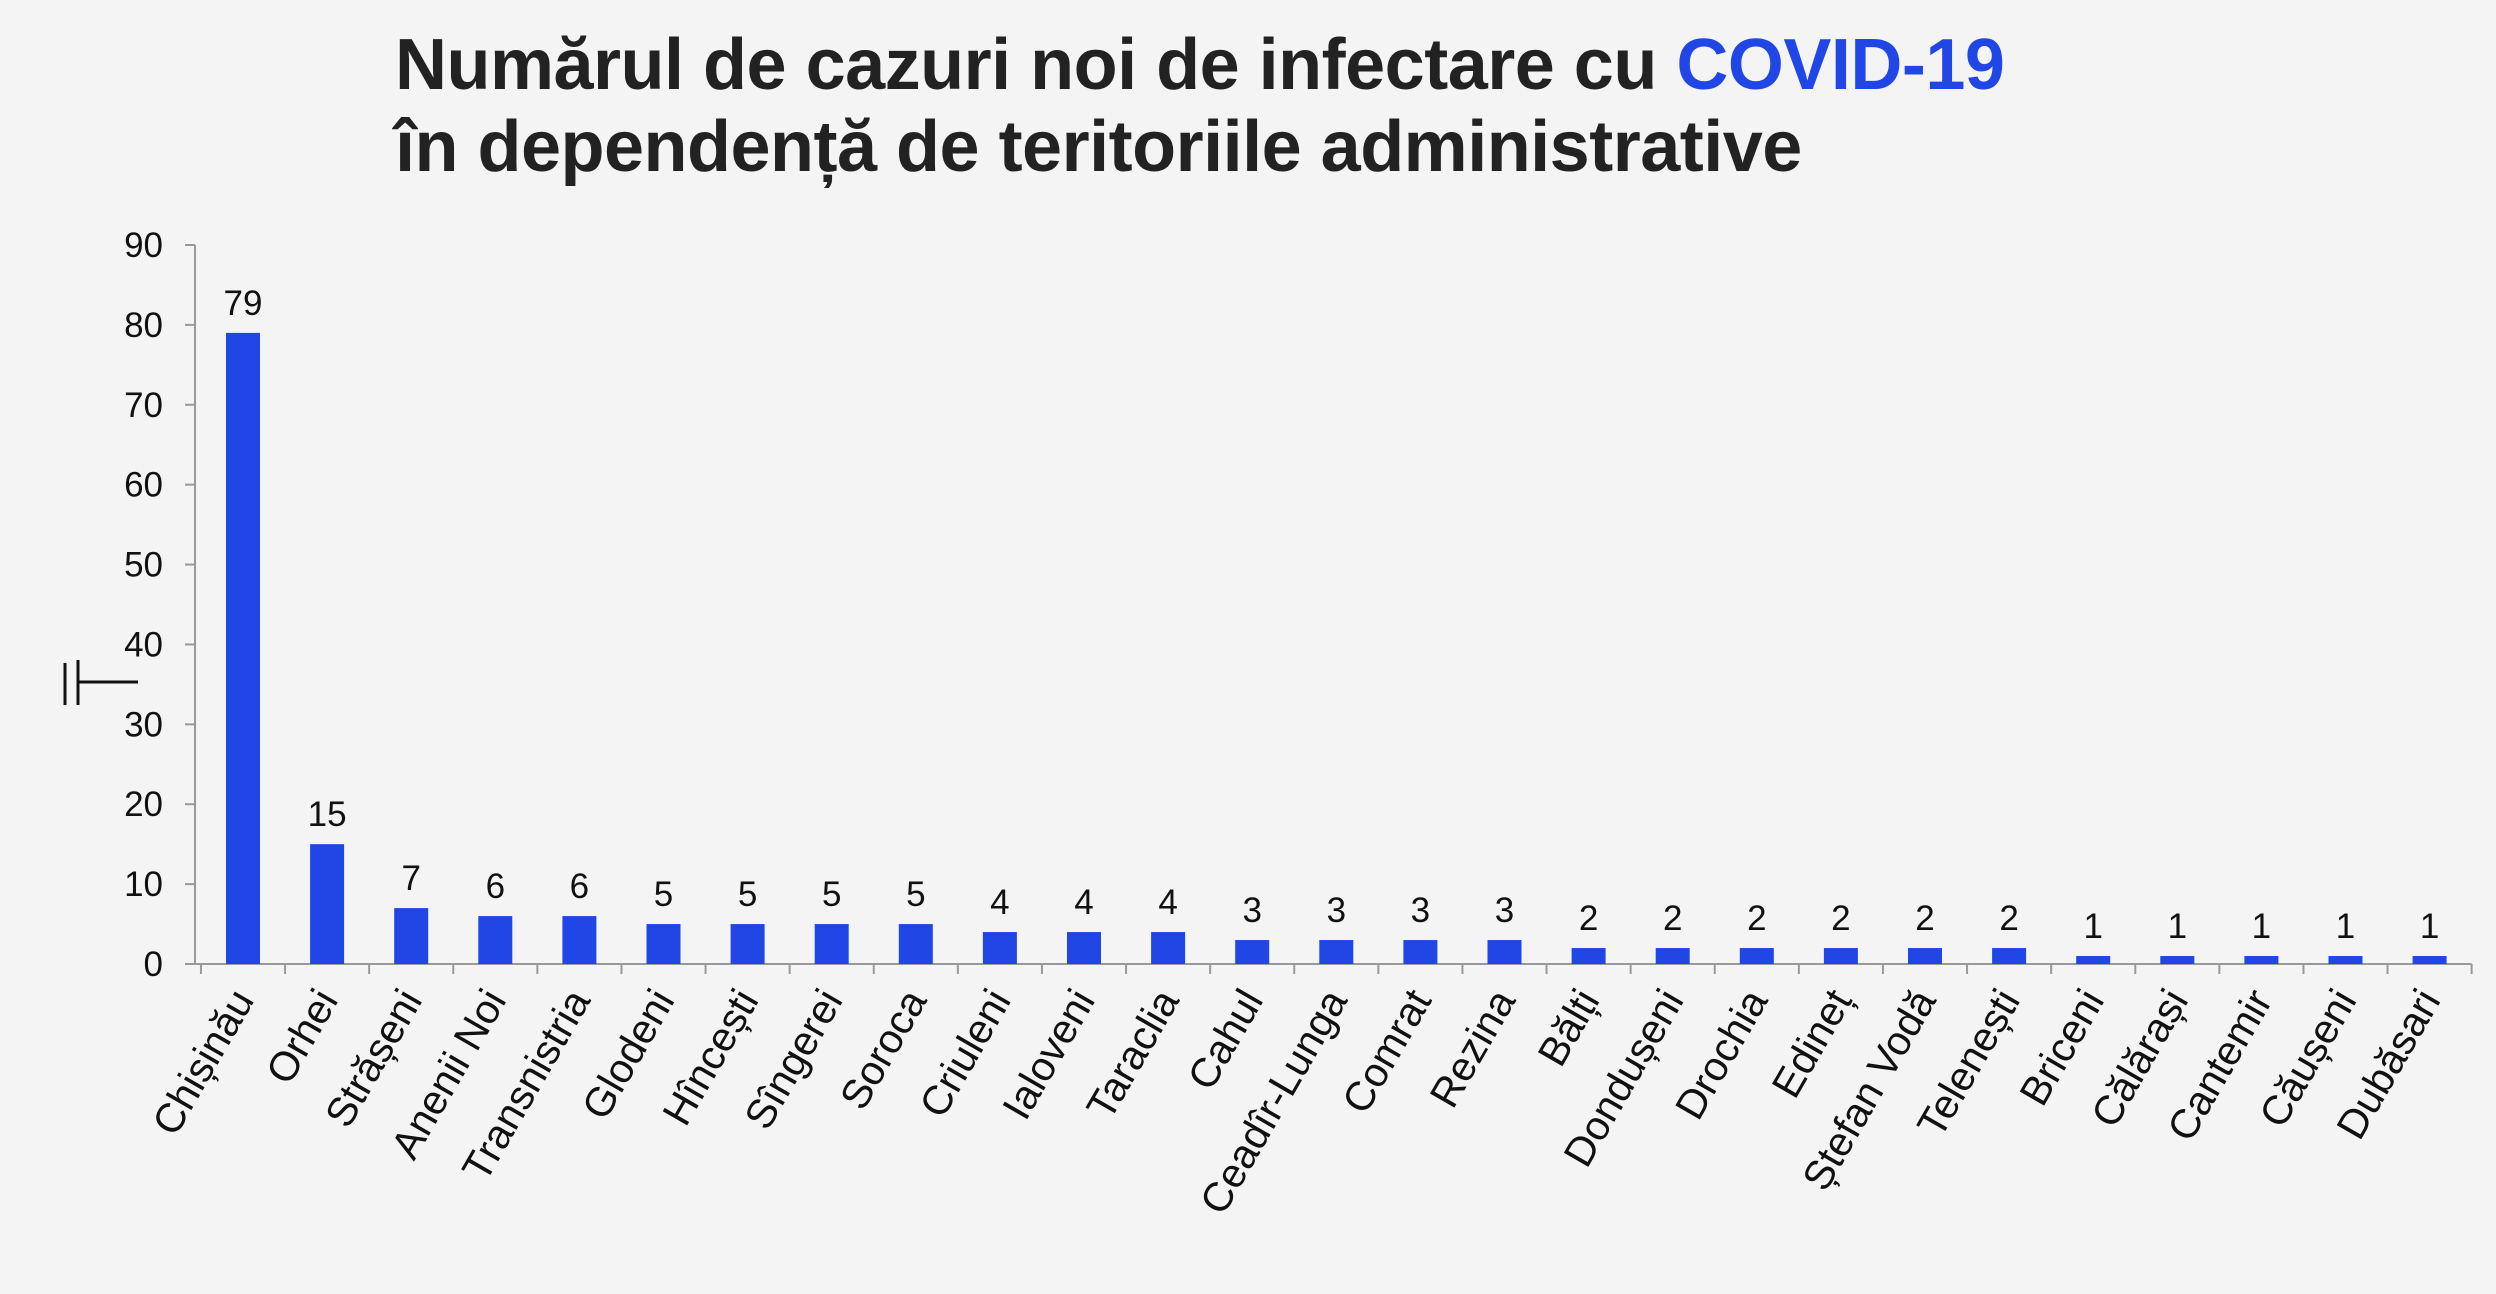 Image resolution: width=2496 pixels, height=1294 pixels. Describe the element at coordinates (143, 804) in the screenshot. I see `y-tick-label: 20` at that location.